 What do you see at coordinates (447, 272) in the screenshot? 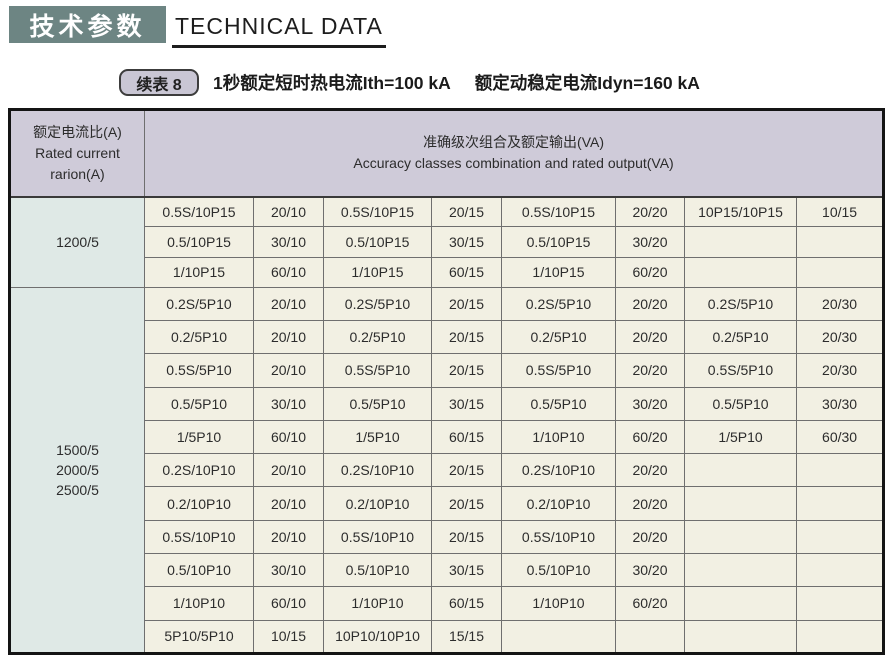
I see `table-row: 1/10P15 60/10 1/10P15 60/15 1/10P15 60/20` at bounding box center [447, 272].